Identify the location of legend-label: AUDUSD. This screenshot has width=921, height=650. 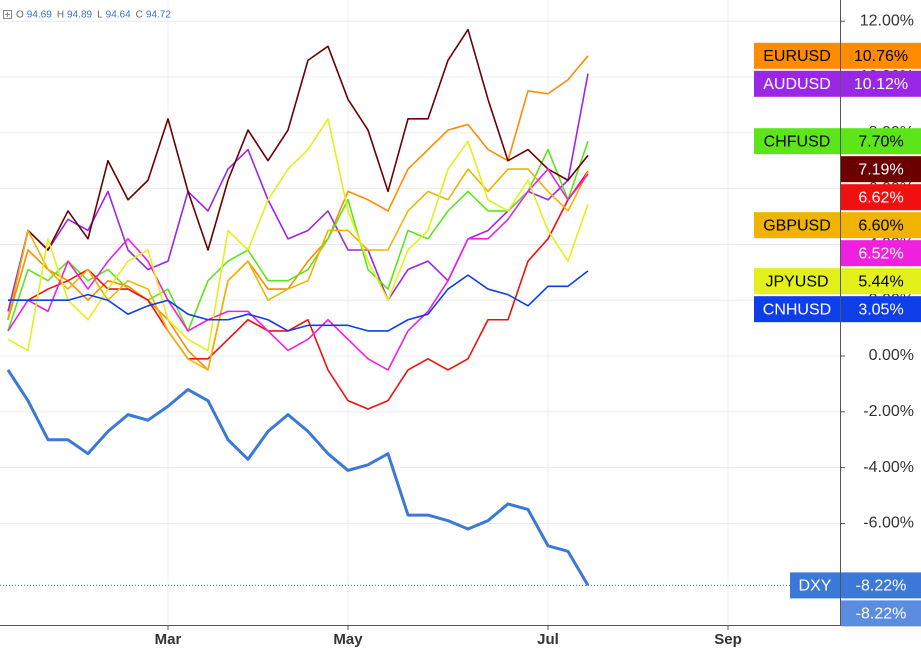
(797, 84).